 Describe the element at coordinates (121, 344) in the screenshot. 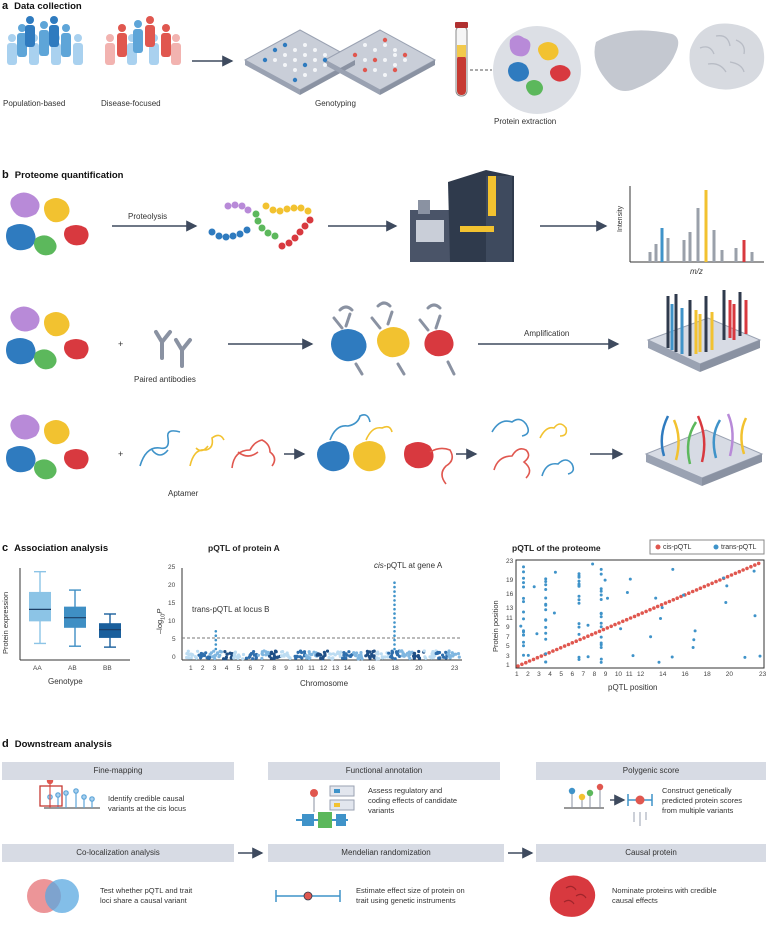

I see `plus-sign-1: +` at that location.